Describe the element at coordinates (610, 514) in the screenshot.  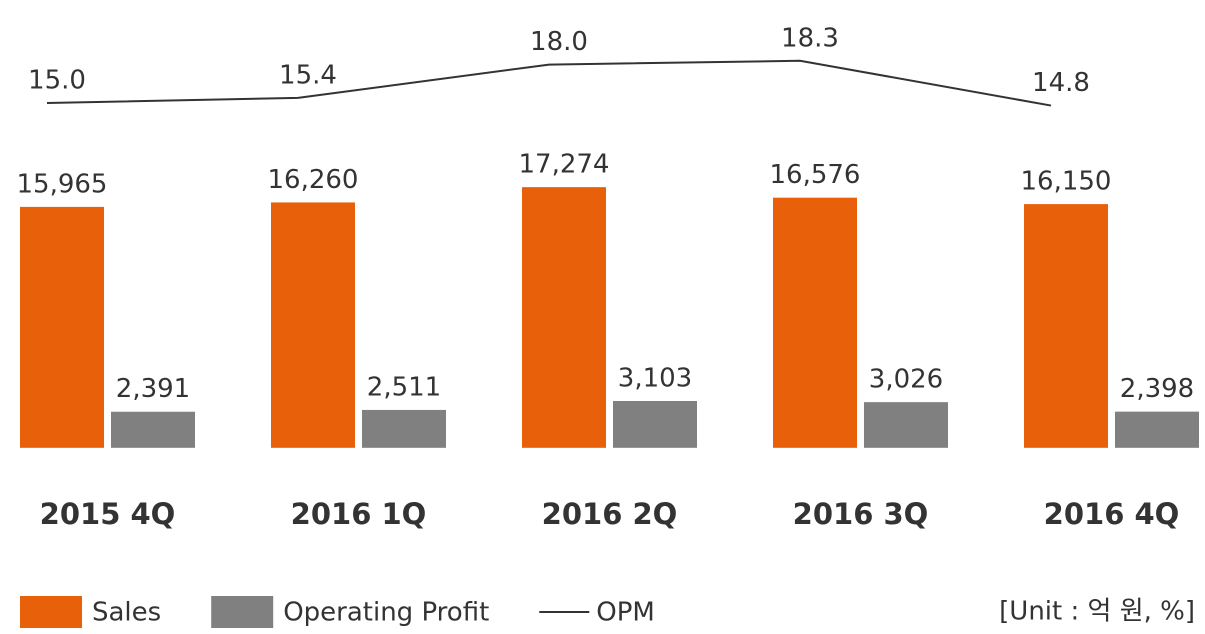
I see `x-tick-label: 2016 2Q` at that location.